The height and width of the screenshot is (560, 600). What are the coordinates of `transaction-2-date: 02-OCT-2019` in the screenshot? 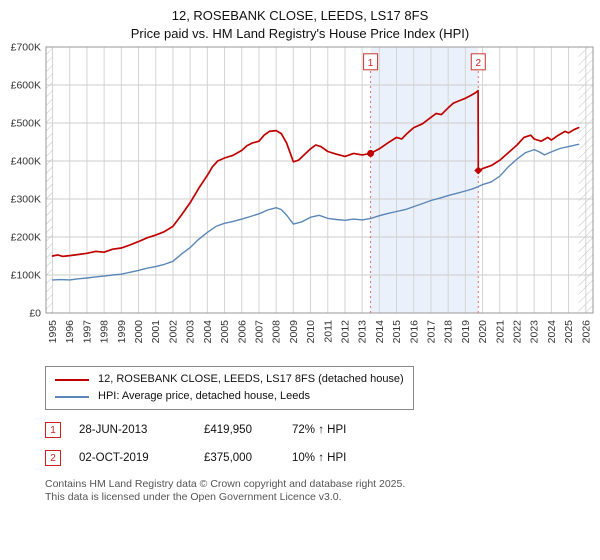 It's located at (114, 458).